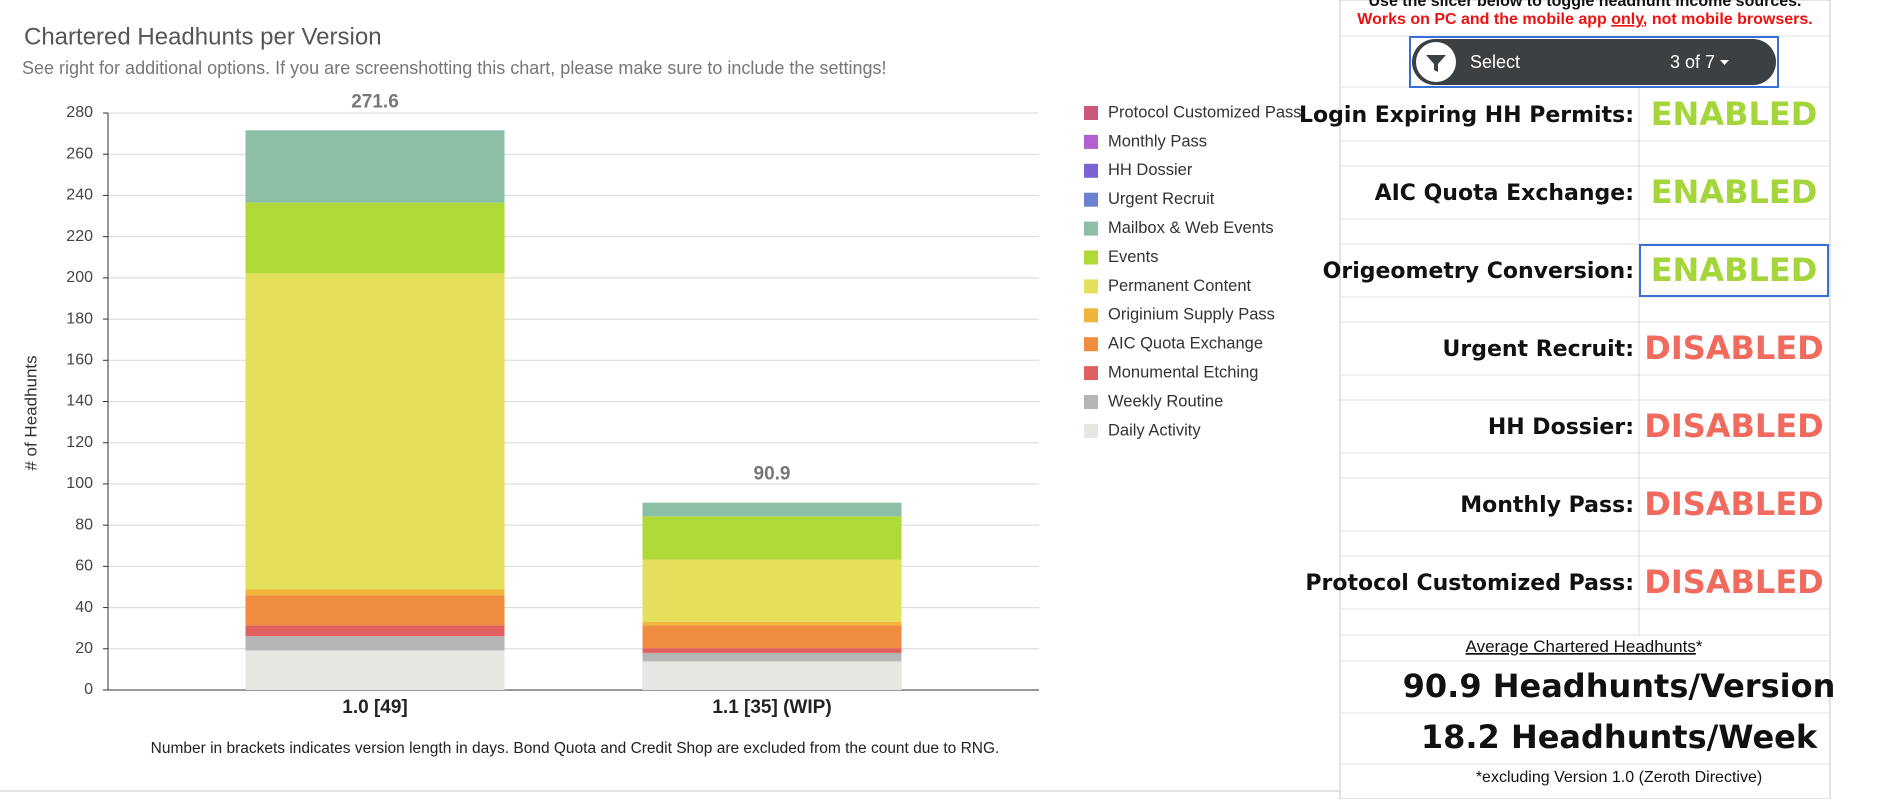 This screenshot has height=804, width=1879. I want to click on legend-label: HH Dossier, so click(1150, 170).